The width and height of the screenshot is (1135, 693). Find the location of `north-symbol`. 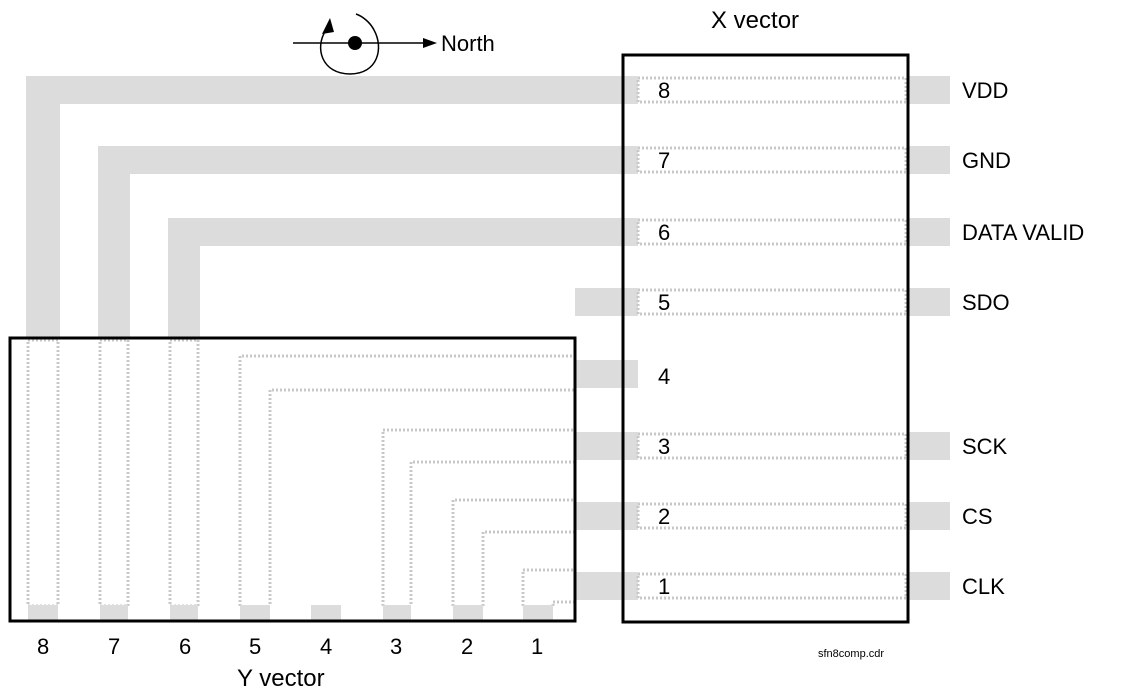

north-symbol is located at coordinates (365, 44).